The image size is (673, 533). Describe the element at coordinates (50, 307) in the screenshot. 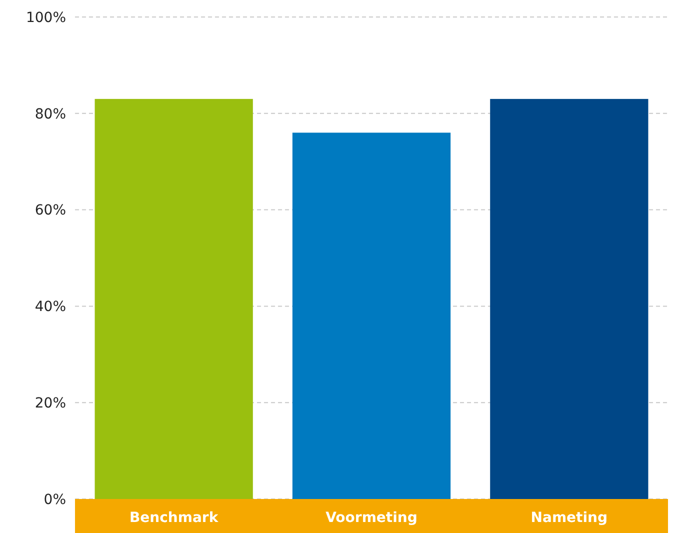

I see `y-tick-label: 40%` at that location.